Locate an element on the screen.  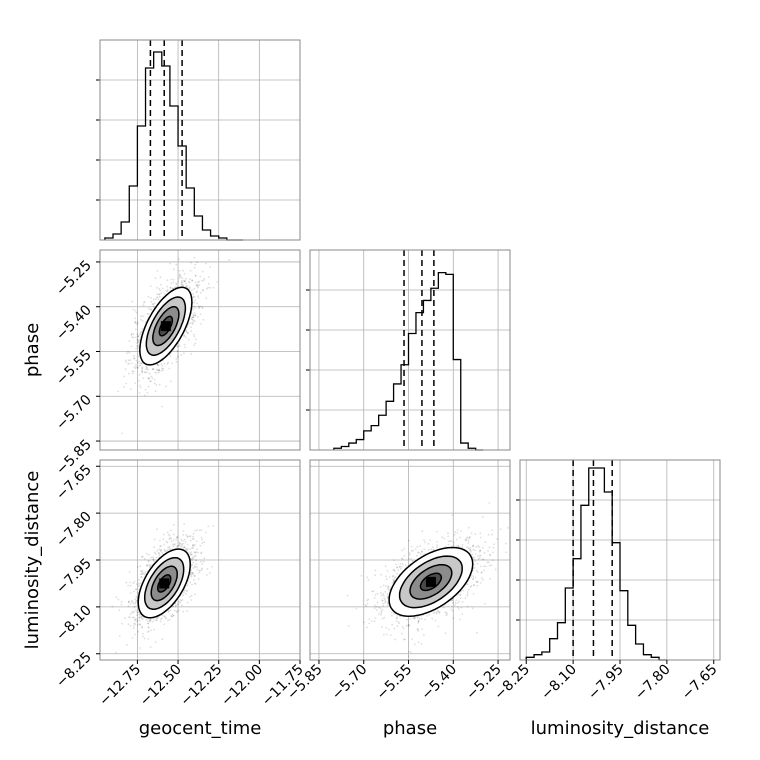
hist-panel-phase-frame is located at coordinates (410, 350).